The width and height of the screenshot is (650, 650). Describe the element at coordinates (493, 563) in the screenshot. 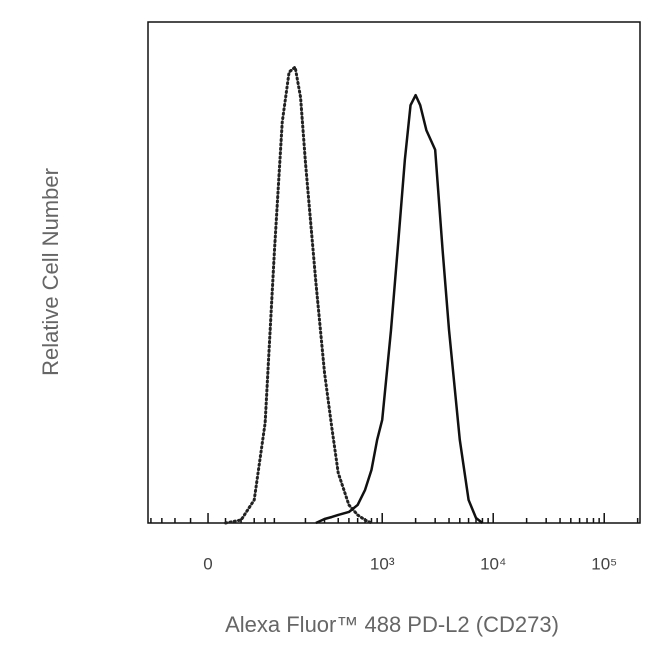

I see `x-tick-label: 10⁴` at that location.